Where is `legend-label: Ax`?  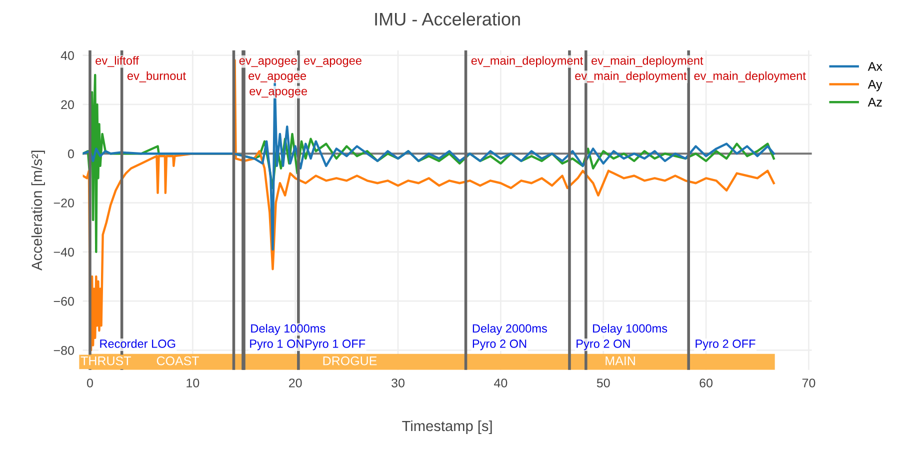
legend-label: Ax is located at coordinates (875, 66).